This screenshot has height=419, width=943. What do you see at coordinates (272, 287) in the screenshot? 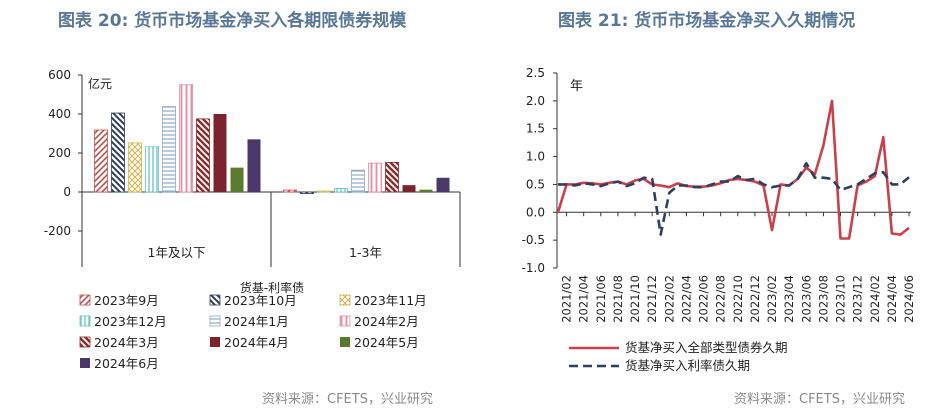
I see `legend-title: 货基-利率债` at bounding box center [272, 287].